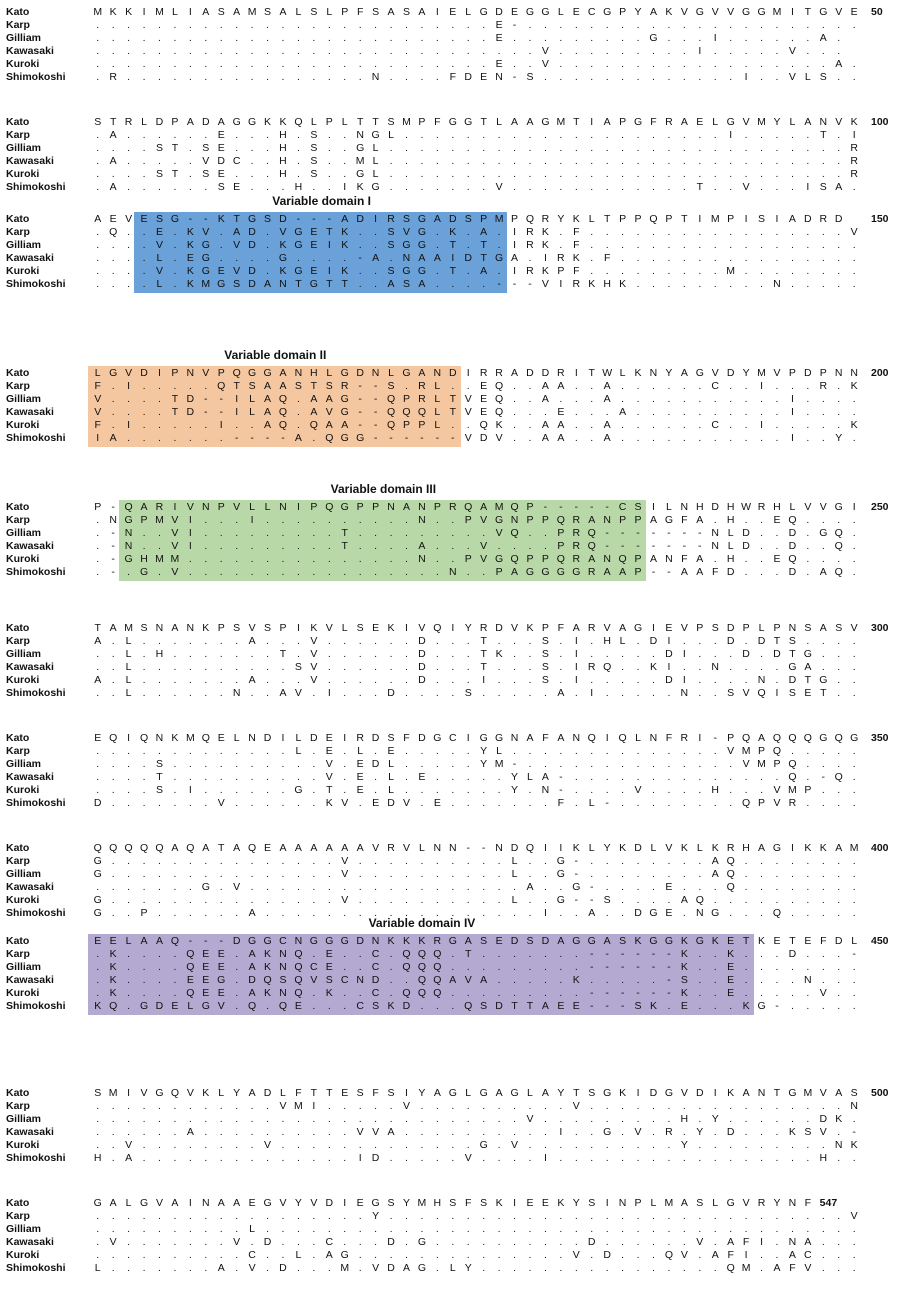  I want to click on residue: M, so click(746, 1268).